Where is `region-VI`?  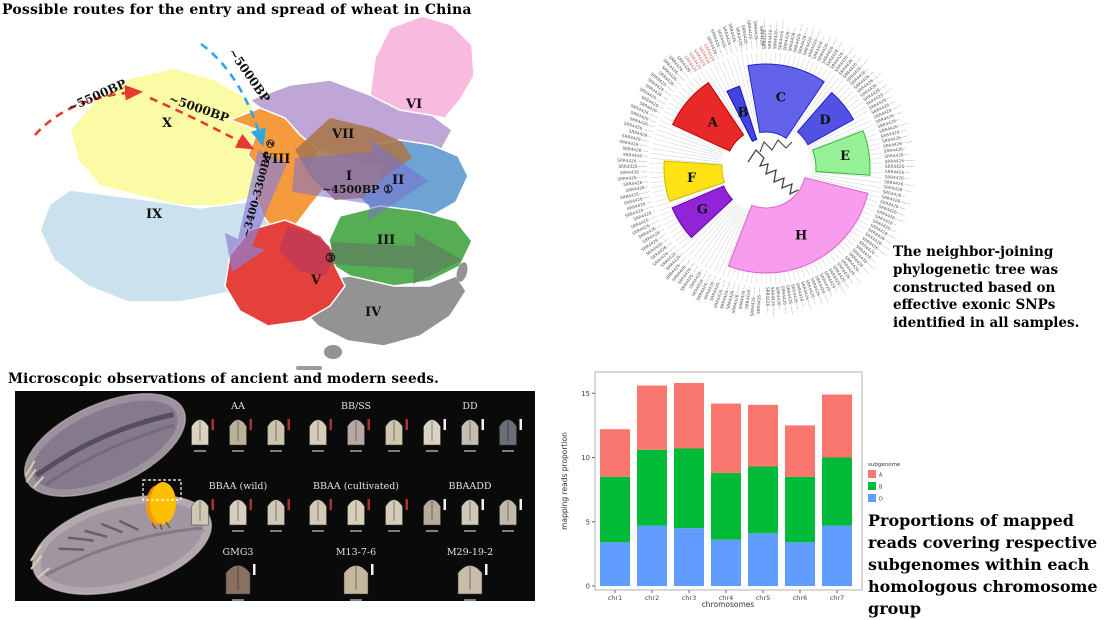 region-VI is located at coordinates (422, 67).